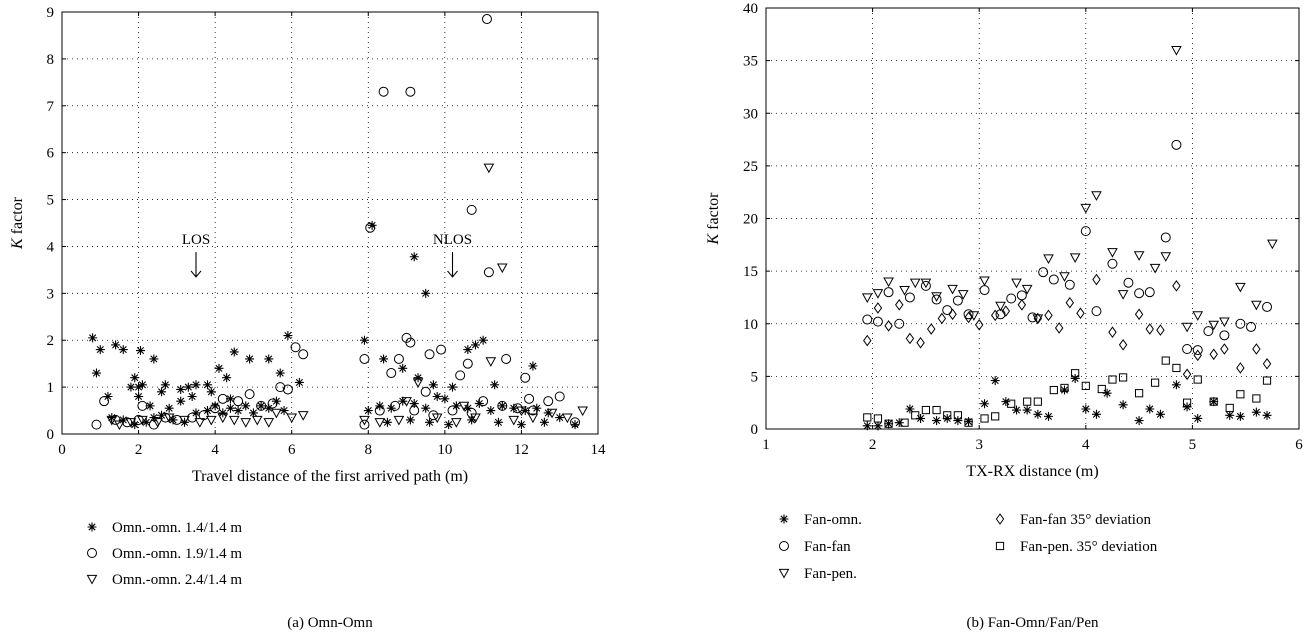 The height and width of the screenshot is (633, 1309). I want to click on y-tick-label: 35, so click(750, 62).